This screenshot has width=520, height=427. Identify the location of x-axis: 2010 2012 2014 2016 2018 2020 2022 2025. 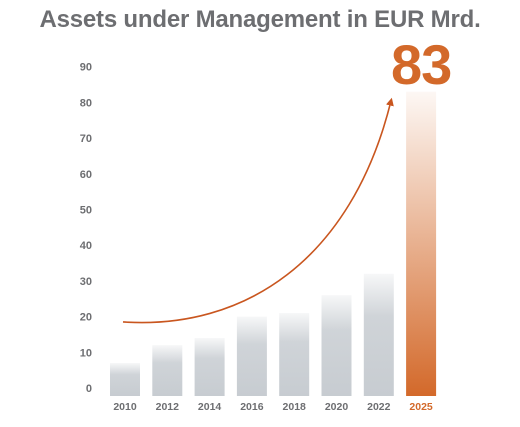
(273, 407).